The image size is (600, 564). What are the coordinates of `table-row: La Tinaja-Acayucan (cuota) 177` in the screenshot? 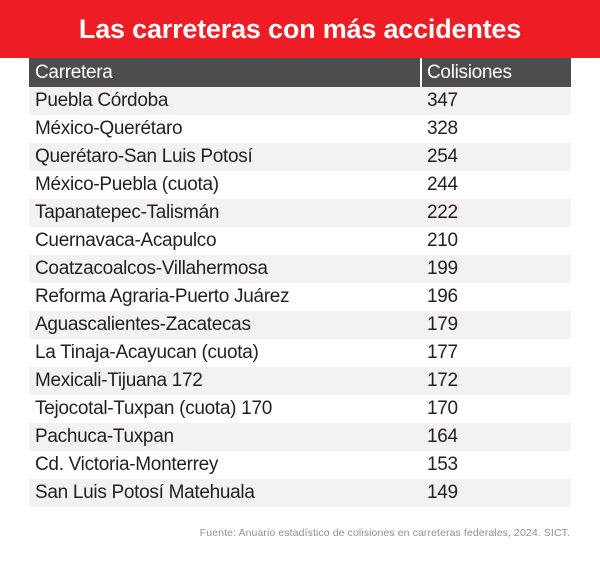 It's located at (300, 353).